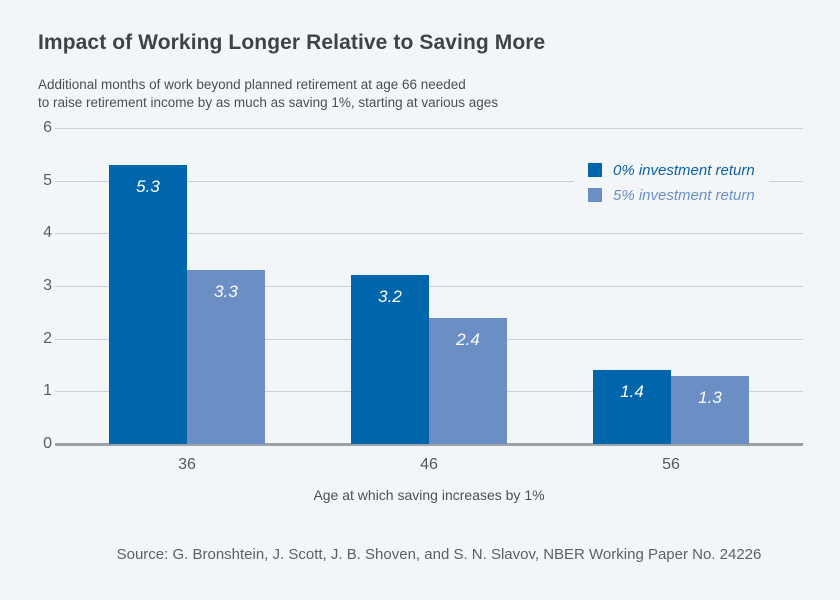 Image resolution: width=840 pixels, height=600 pixels. Describe the element at coordinates (148, 186) in the screenshot. I see `bar-value-series0-36: 5.3` at that location.